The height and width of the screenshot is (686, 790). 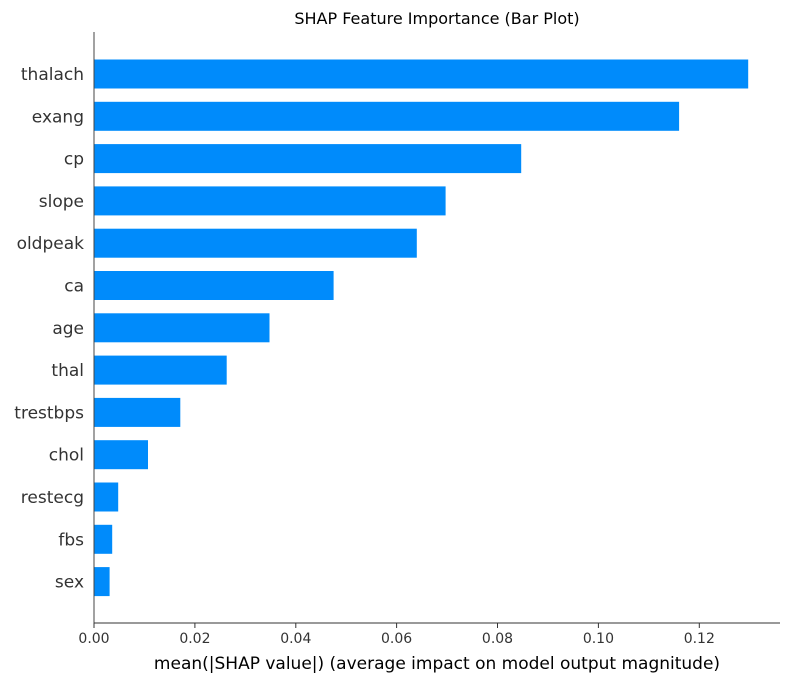 I want to click on bar-trestbps, so click(x=137, y=412).